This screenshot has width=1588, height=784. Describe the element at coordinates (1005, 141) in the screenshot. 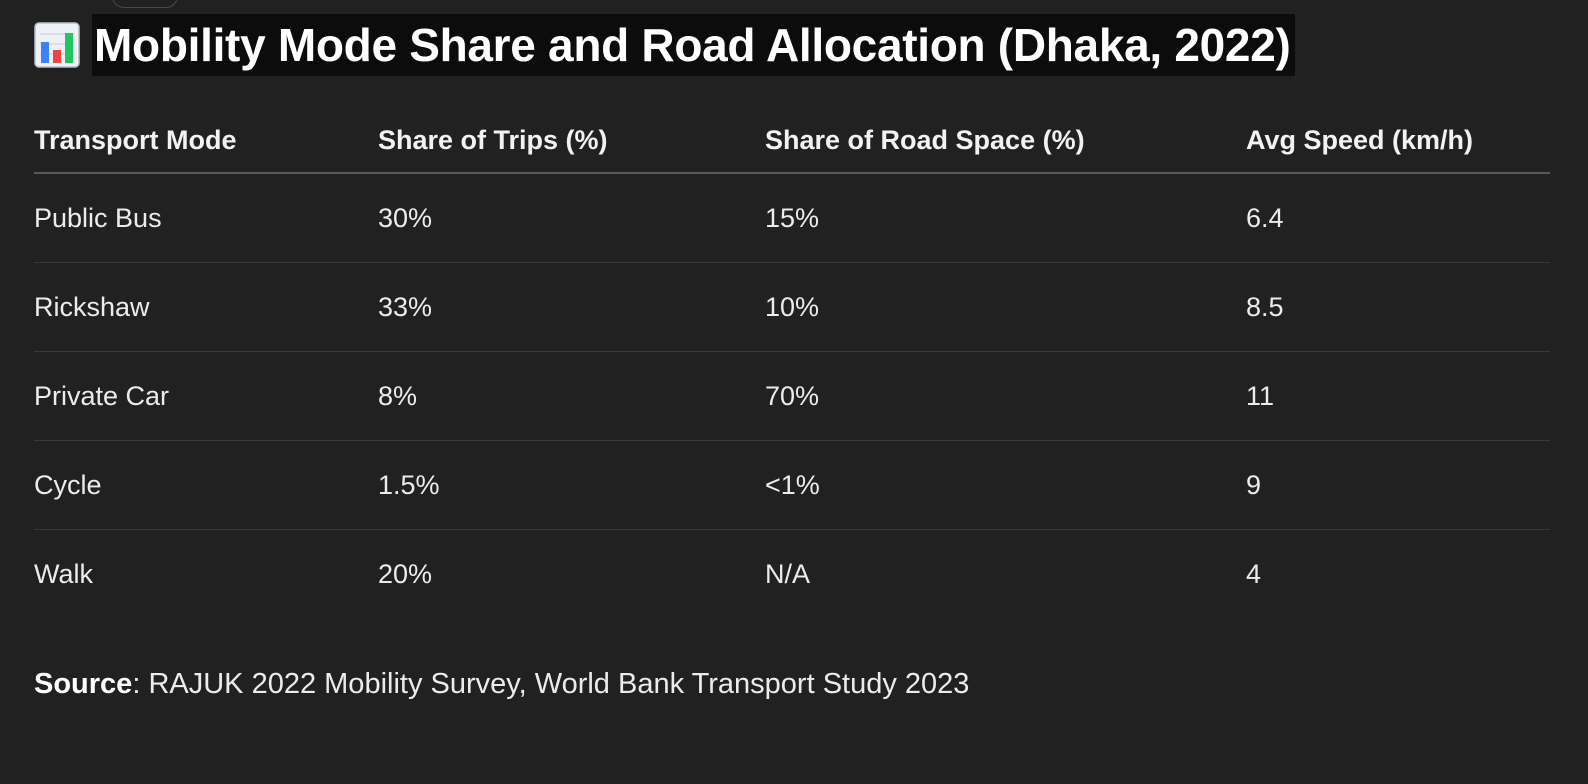

I see `column-header-share-of-road-space: Share of Road Space (%)` at that location.